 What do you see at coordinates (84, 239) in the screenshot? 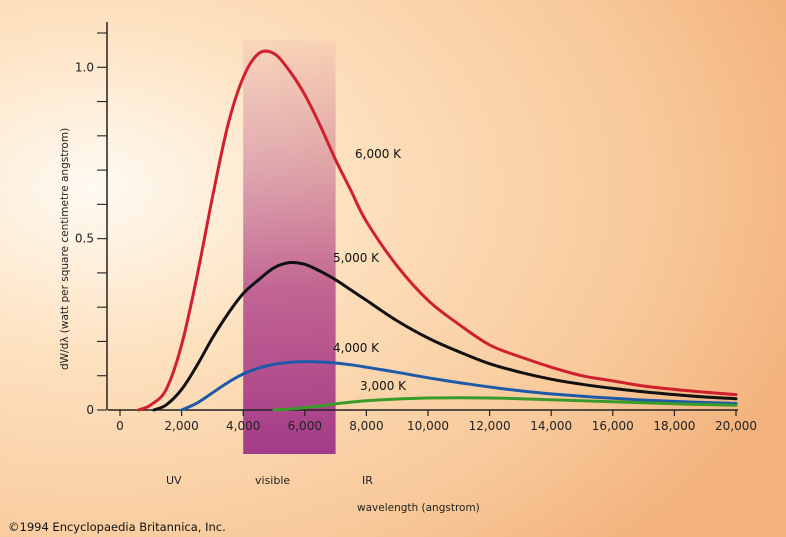
I see `y-tick-label: 0.5` at bounding box center [84, 239].